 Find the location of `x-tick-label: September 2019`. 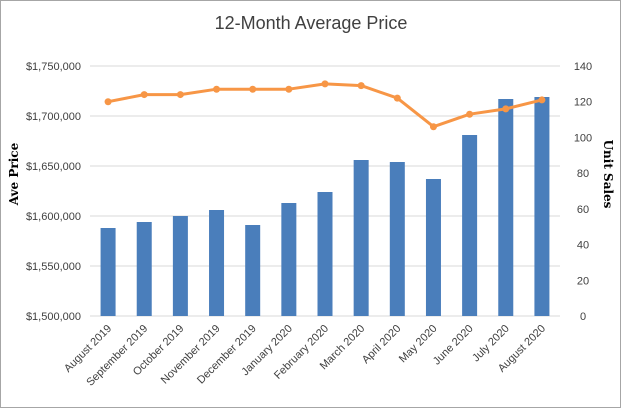

x-tick-label: September 2019 is located at coordinates (117, 356).